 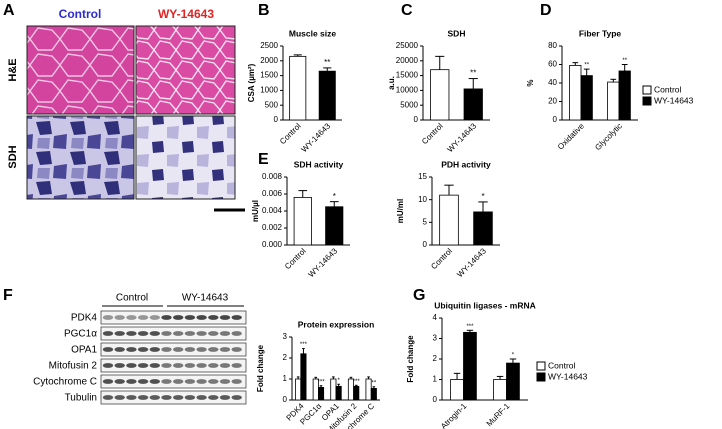 What do you see at coordinates (571, 136) in the screenshot?
I see `x-tick-label: Oxidative` at bounding box center [571, 136].